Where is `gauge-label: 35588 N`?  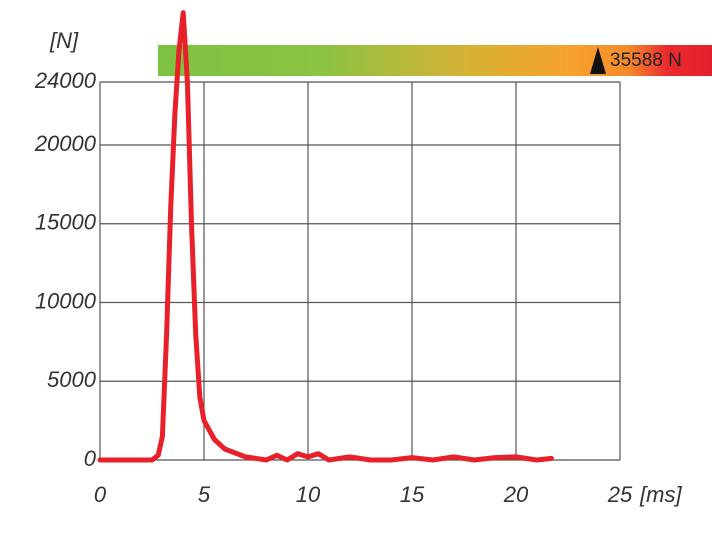 gauge-label: 35588 N is located at coordinates (646, 60).